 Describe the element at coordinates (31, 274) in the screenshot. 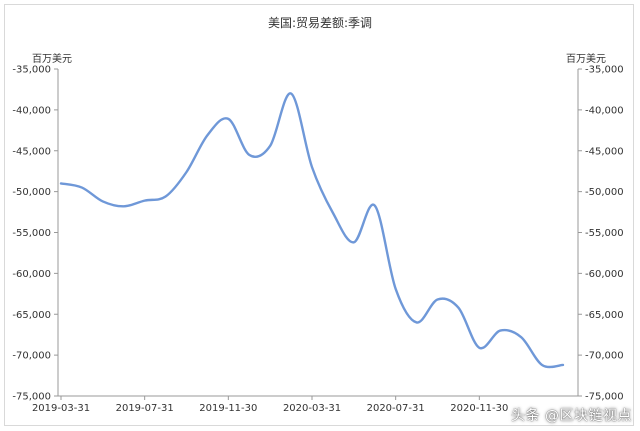

I see `left-y-tick-label: -60,000` at that location.